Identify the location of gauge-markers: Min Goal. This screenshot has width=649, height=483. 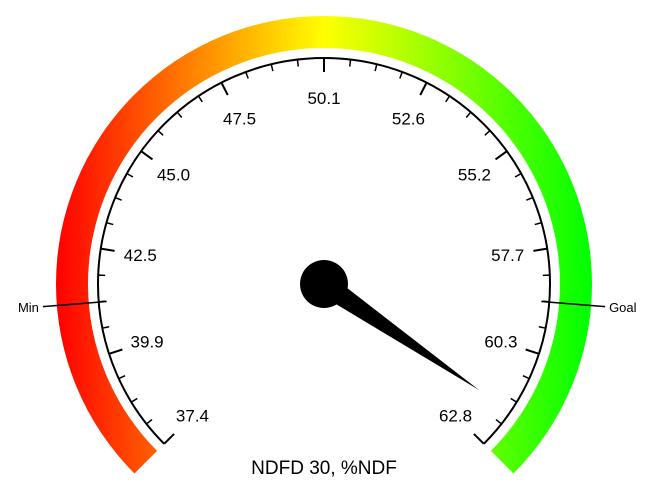
(327, 307).